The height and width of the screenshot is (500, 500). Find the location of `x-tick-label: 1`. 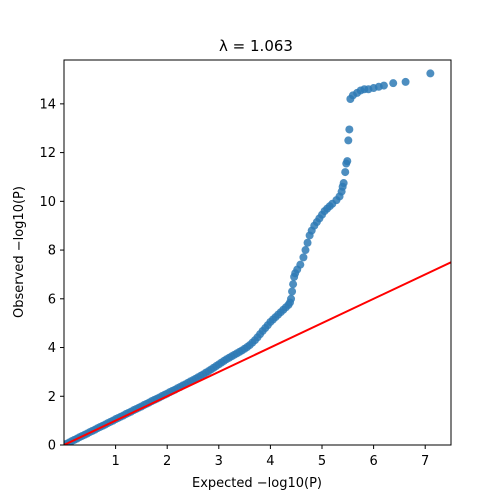

x-tick-label: 1 is located at coordinates (115, 461).